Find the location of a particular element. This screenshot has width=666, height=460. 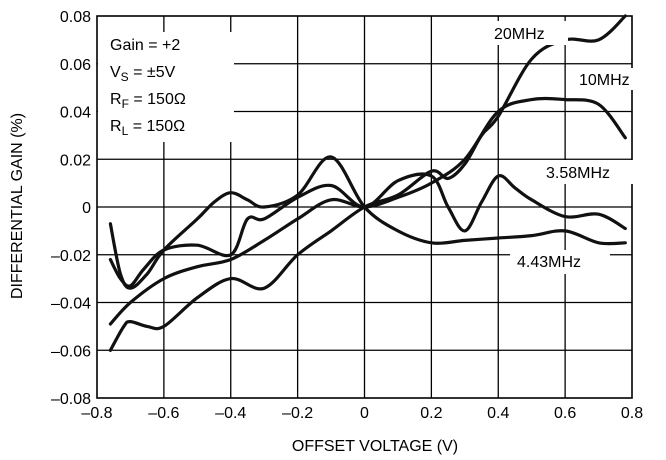

y-tick-labels: 0.08 0.06 0.04 0.02 0 –0.02 –0.04 –0.06 –0.08 is located at coordinates (71, 208).